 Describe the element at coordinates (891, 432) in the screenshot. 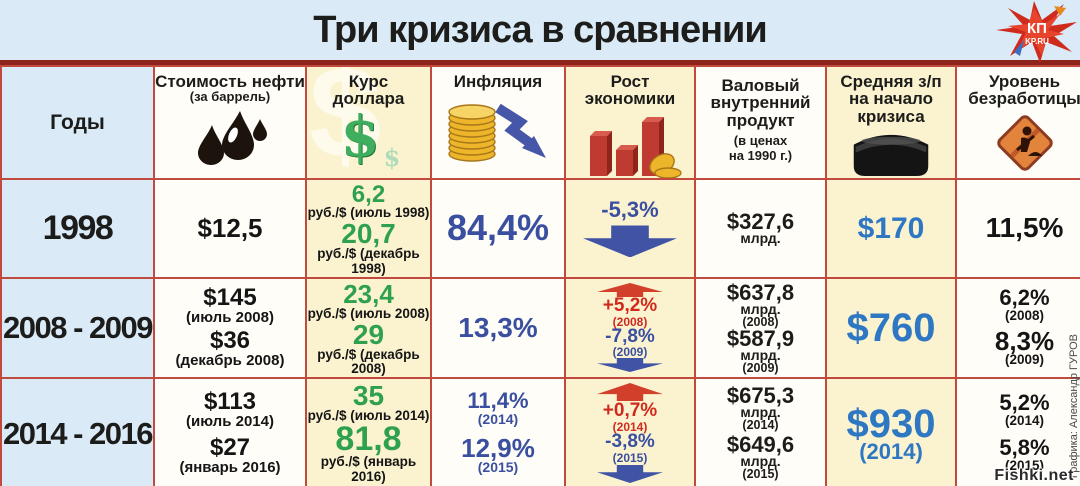

I see `row-2014-salary: $930 (2014)` at that location.